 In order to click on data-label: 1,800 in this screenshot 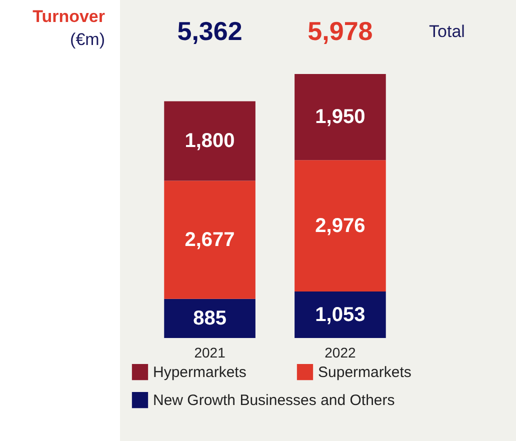, I will do `click(209, 141)`.